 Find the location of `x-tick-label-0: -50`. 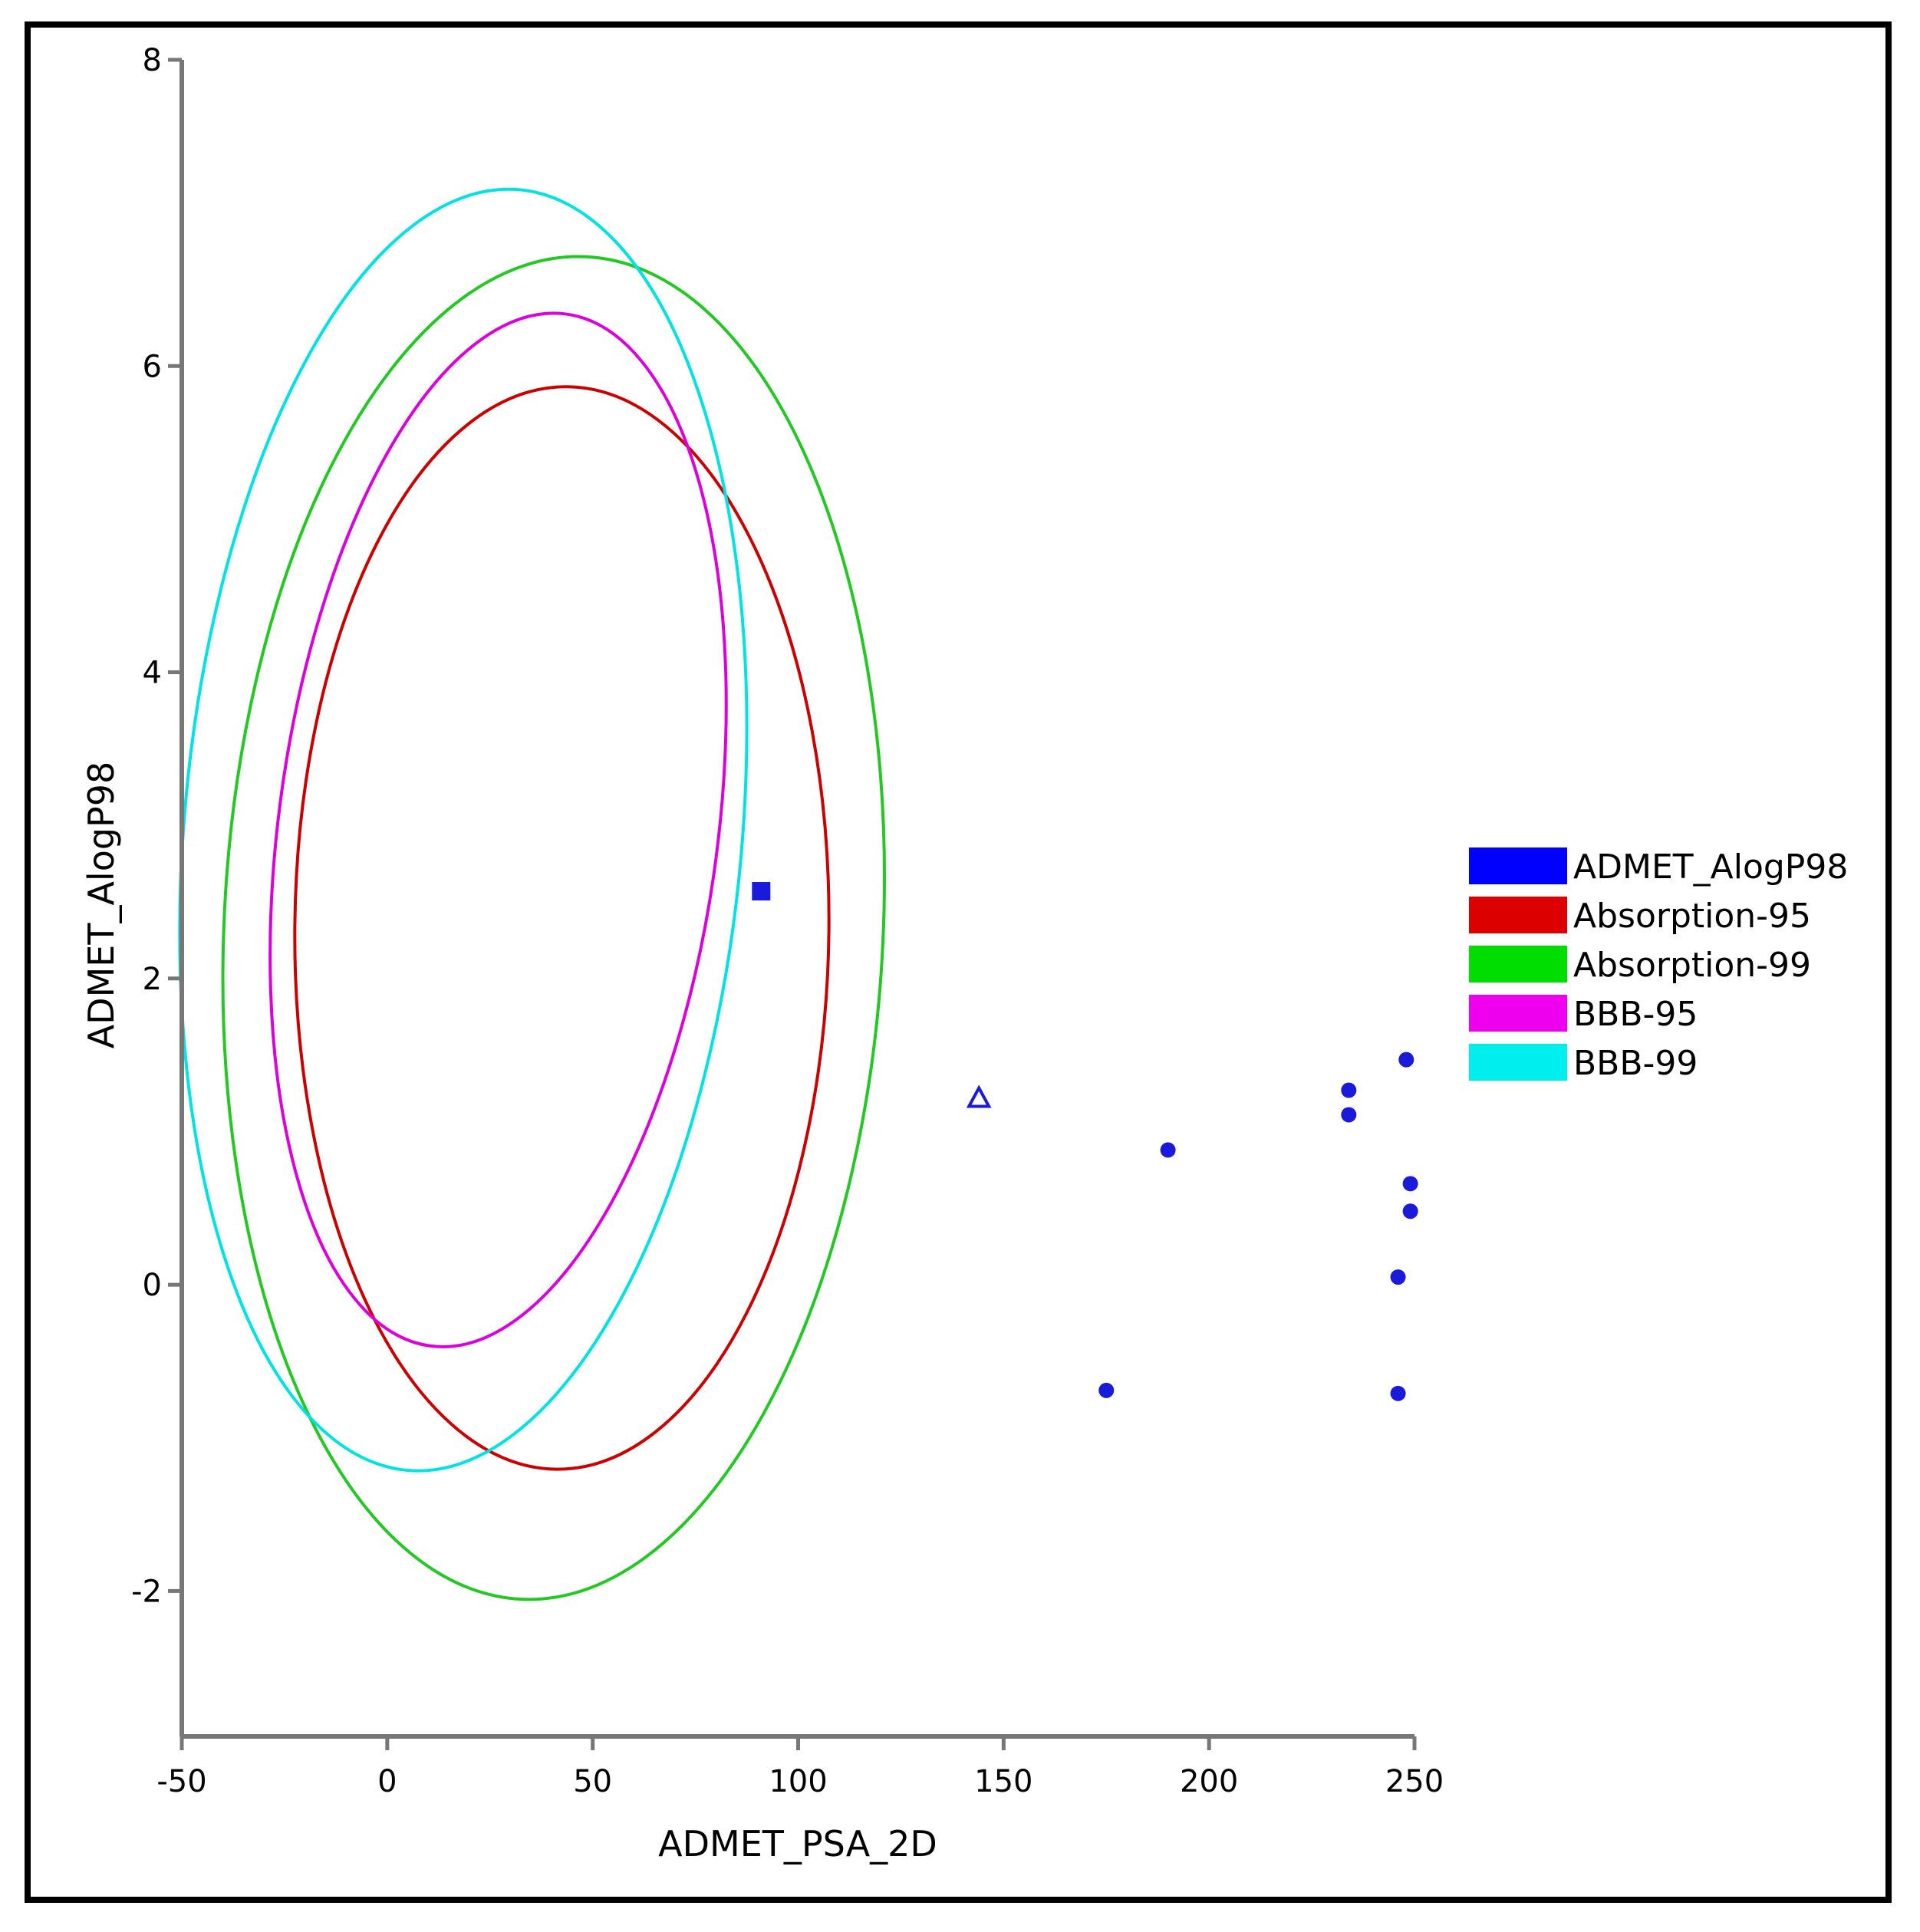

x-tick-label-0: -50 is located at coordinates (181, 1781).